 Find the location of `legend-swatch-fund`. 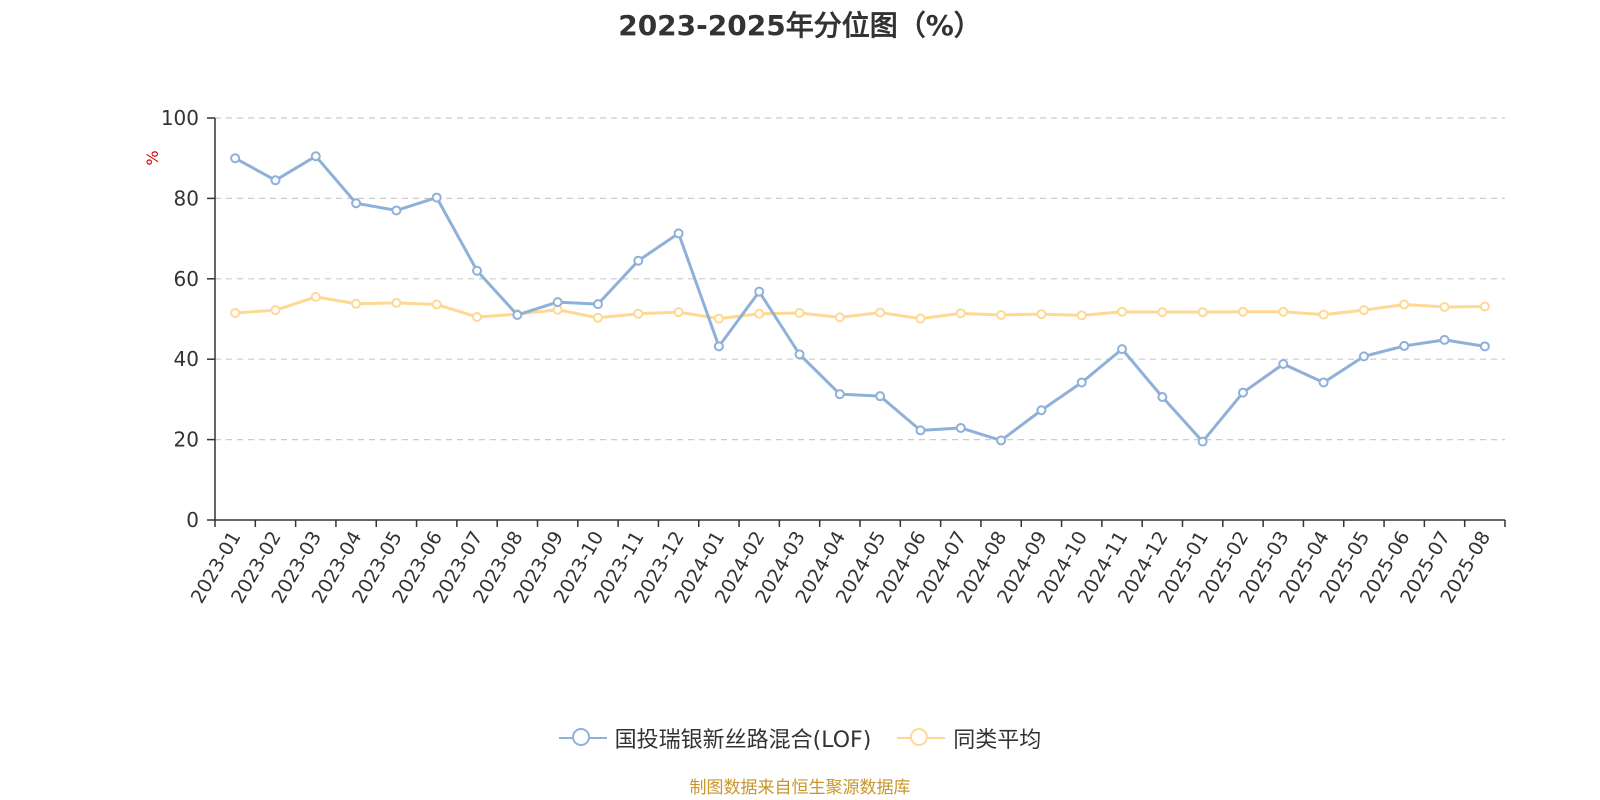

legend-swatch-fund is located at coordinates (582, 738).